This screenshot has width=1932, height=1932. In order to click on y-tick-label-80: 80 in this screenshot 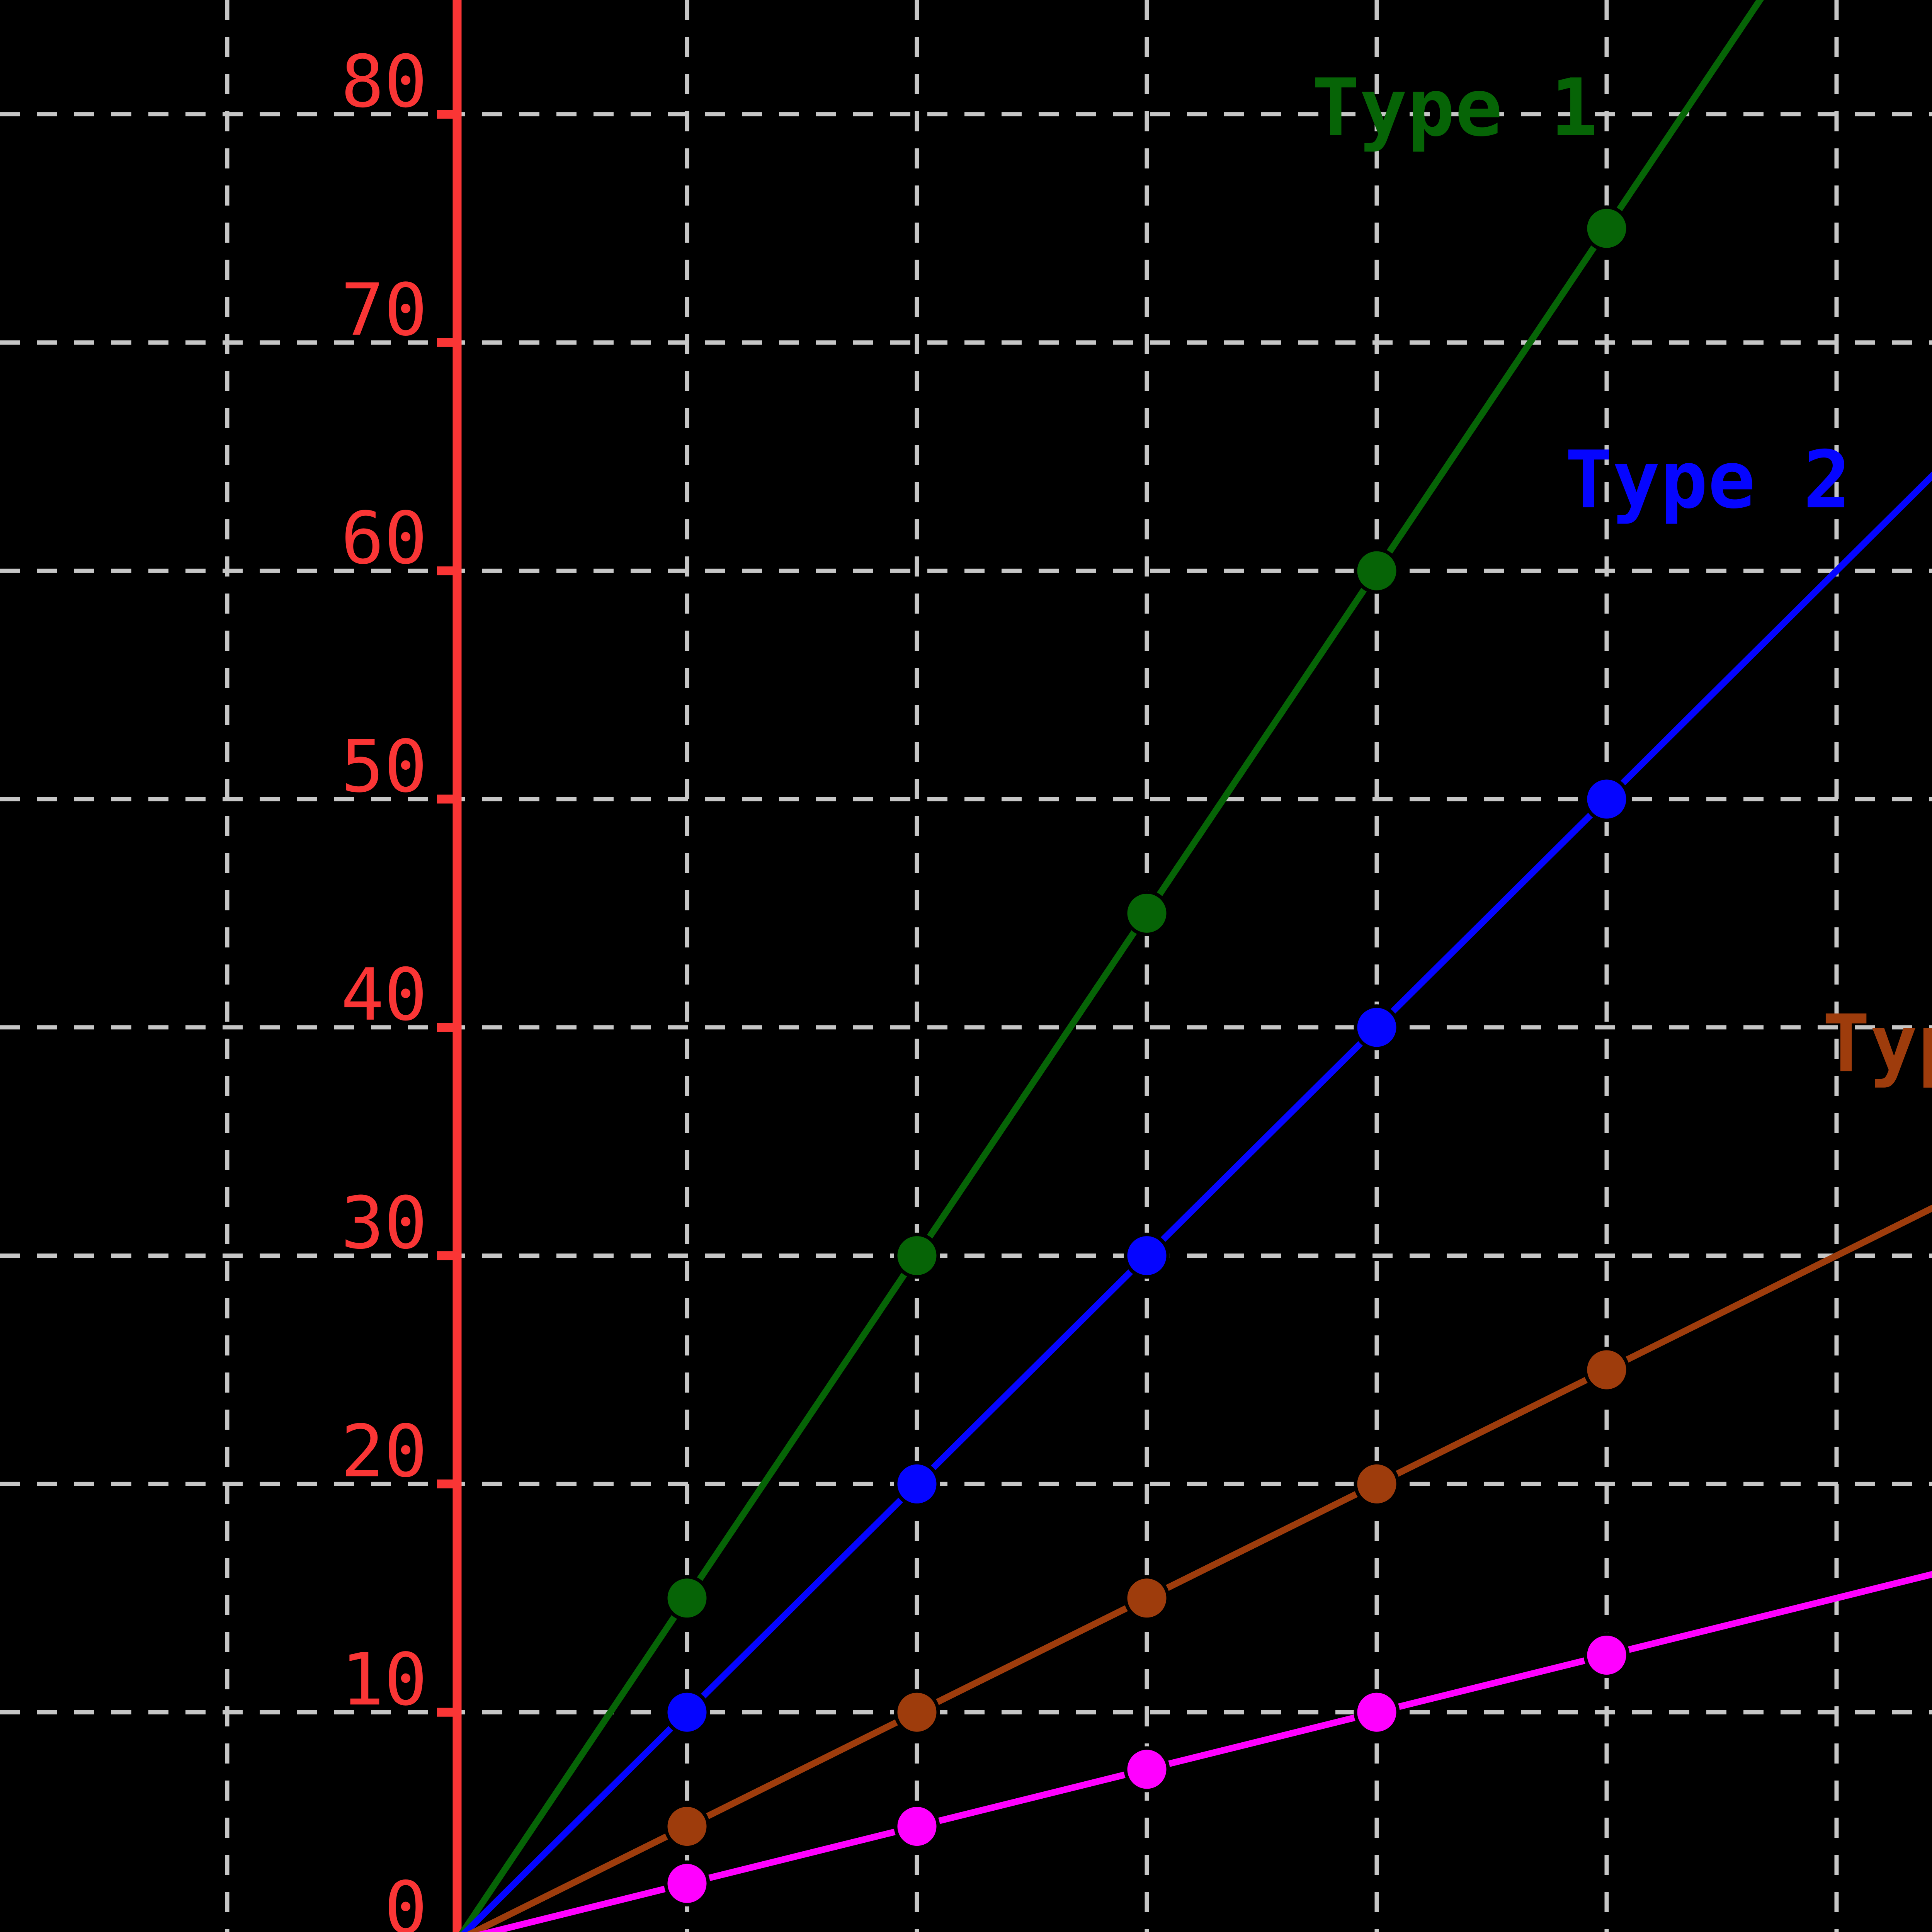, I will do `click(384, 82)`.